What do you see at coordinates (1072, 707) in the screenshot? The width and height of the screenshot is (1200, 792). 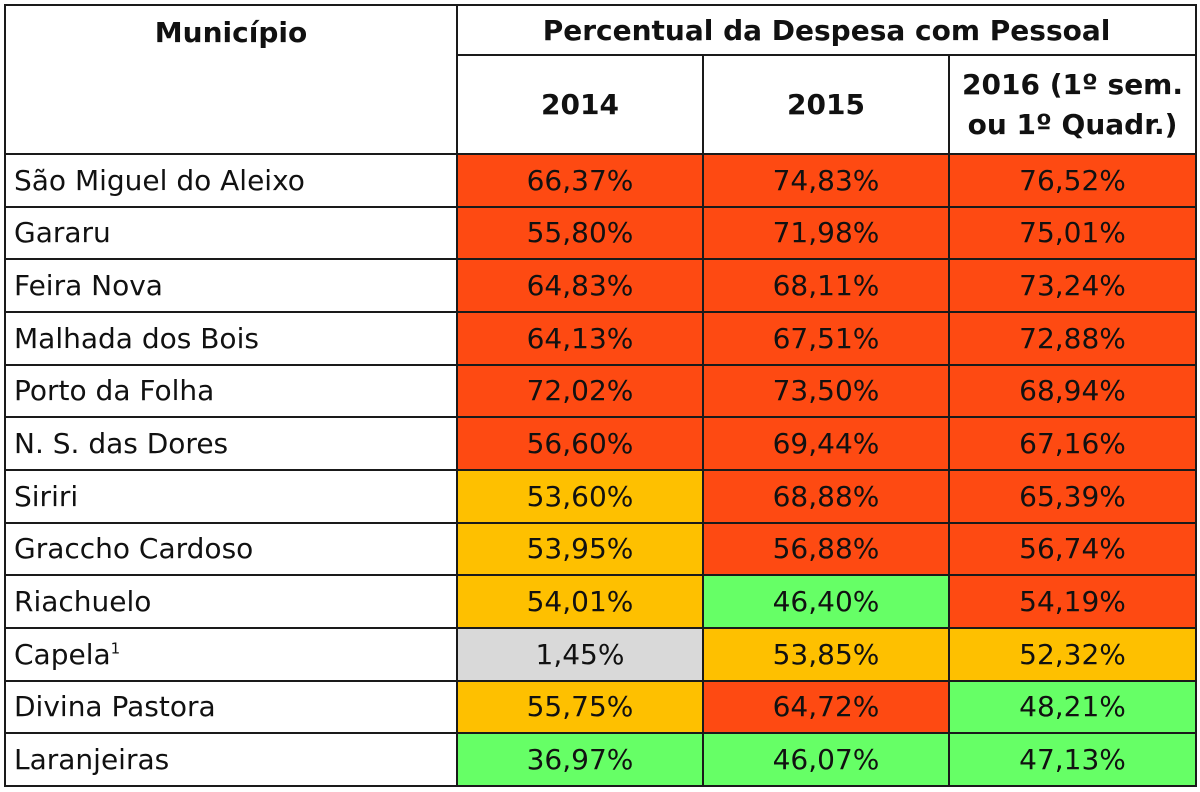 I see `value-cell-2016: 48,21%` at bounding box center [1072, 707].